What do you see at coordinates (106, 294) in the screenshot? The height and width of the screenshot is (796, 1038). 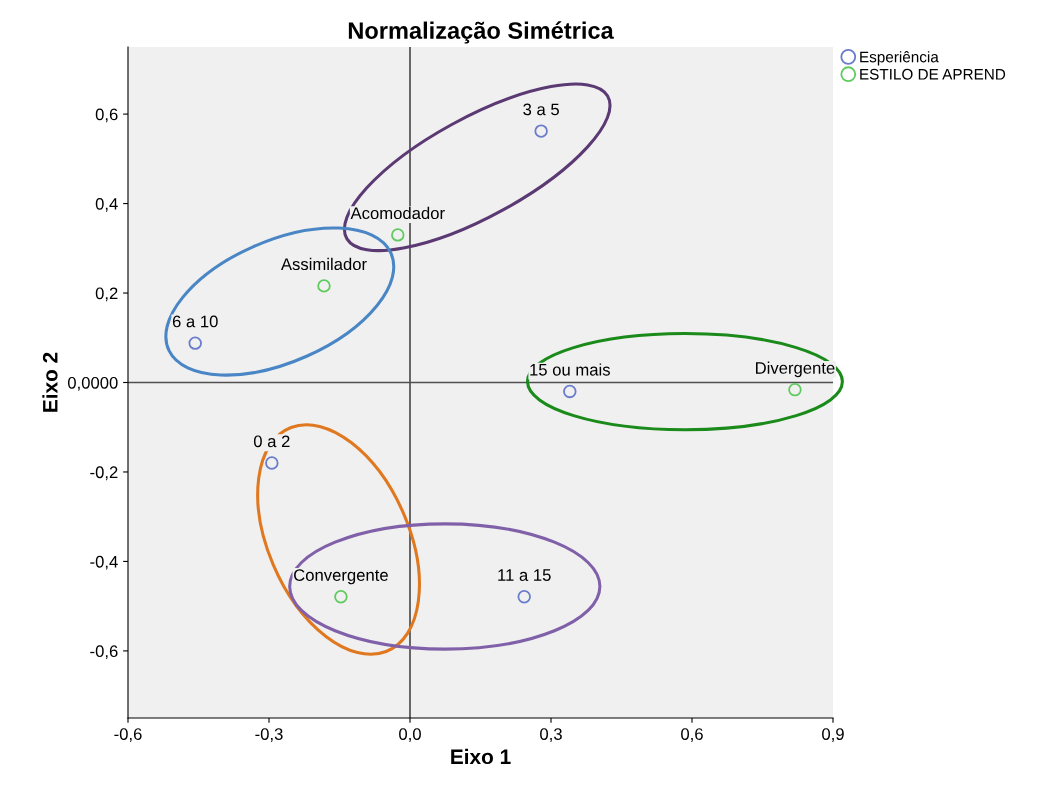 I see `y-tick-label: 0,2` at bounding box center [106, 294].